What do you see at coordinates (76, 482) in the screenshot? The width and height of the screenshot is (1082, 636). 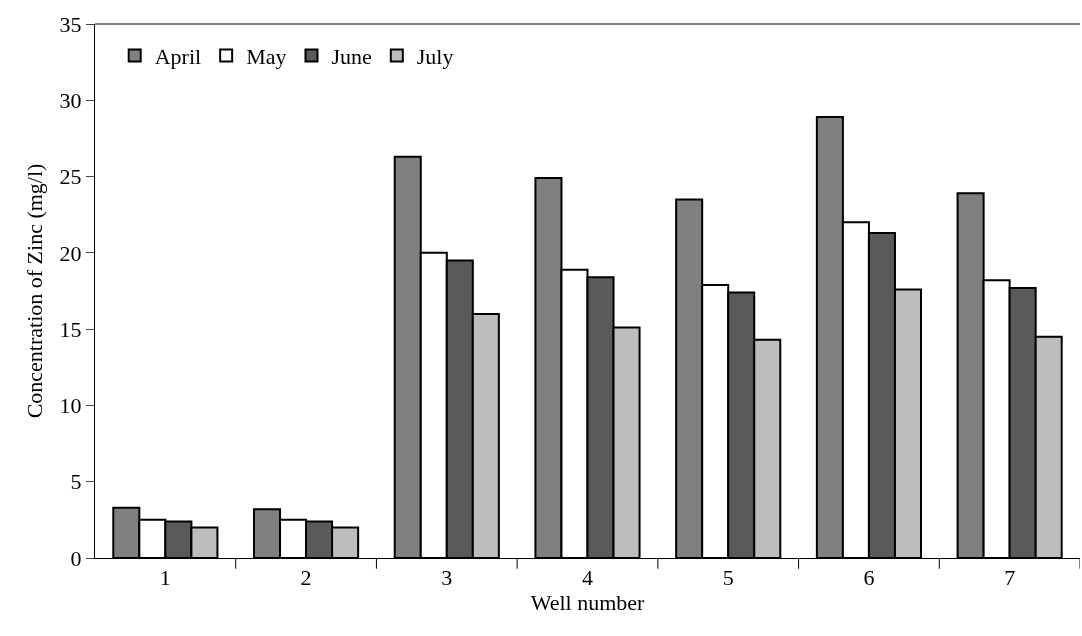 I see `y-tick-label: 5` at bounding box center [76, 482].